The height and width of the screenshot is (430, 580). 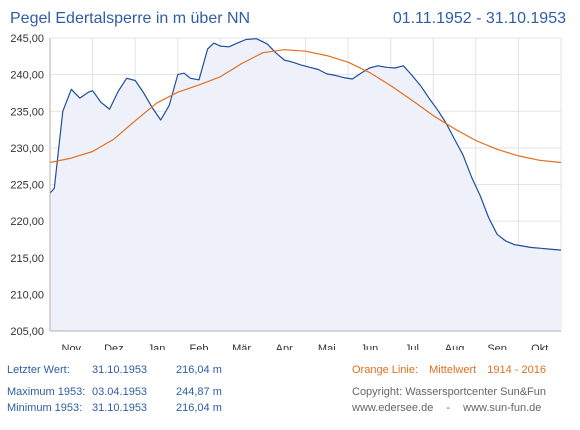 I want to click on last-value-label: Letzter Wert:, so click(x=38, y=370).